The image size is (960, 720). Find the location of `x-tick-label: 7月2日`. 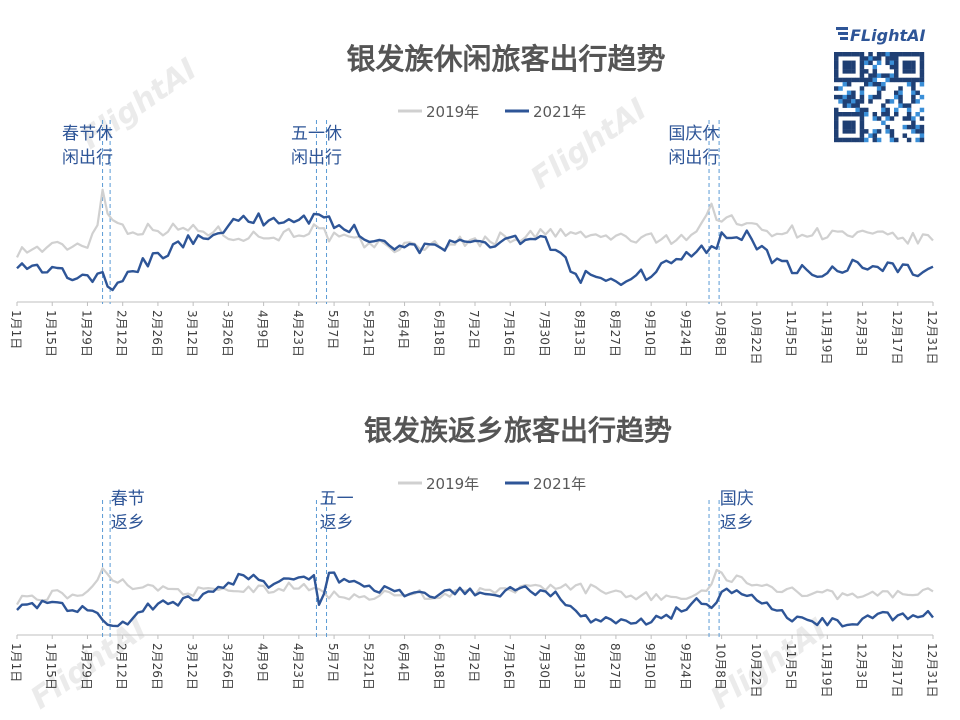

x-tick-label: 7月2日 is located at coordinates (474, 662).